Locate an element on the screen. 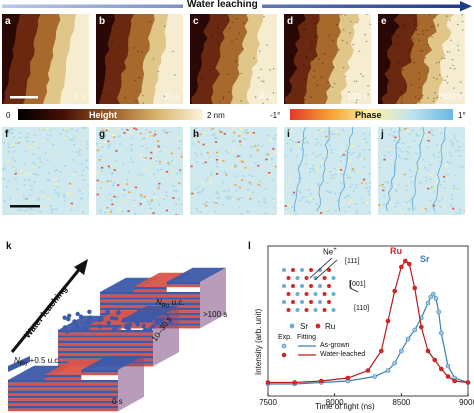  ru-atom is located at coordinates (288, 278).